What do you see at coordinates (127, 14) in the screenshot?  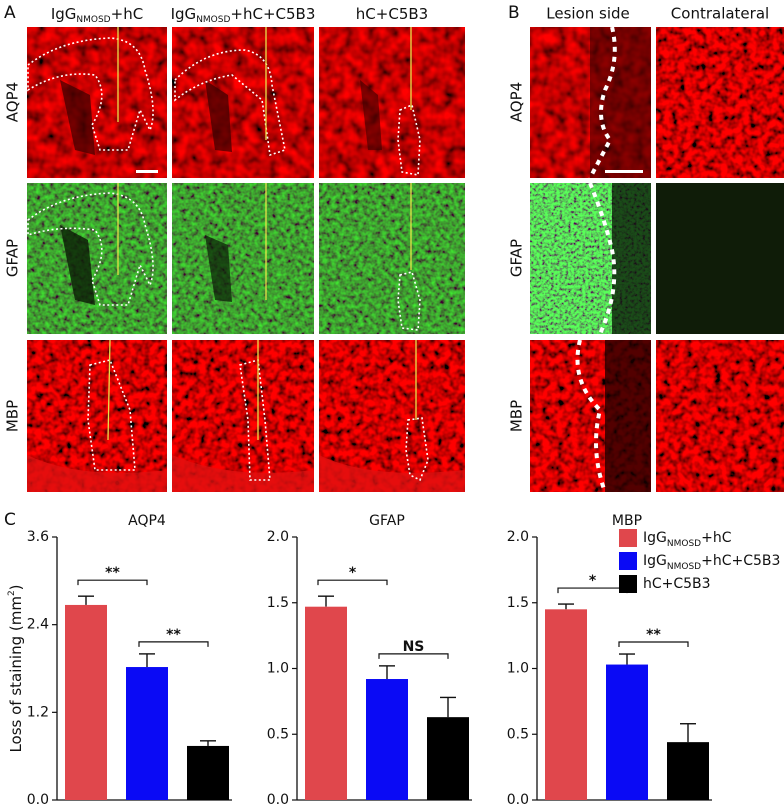 I see `column-label-part: +hC` at bounding box center [127, 14].